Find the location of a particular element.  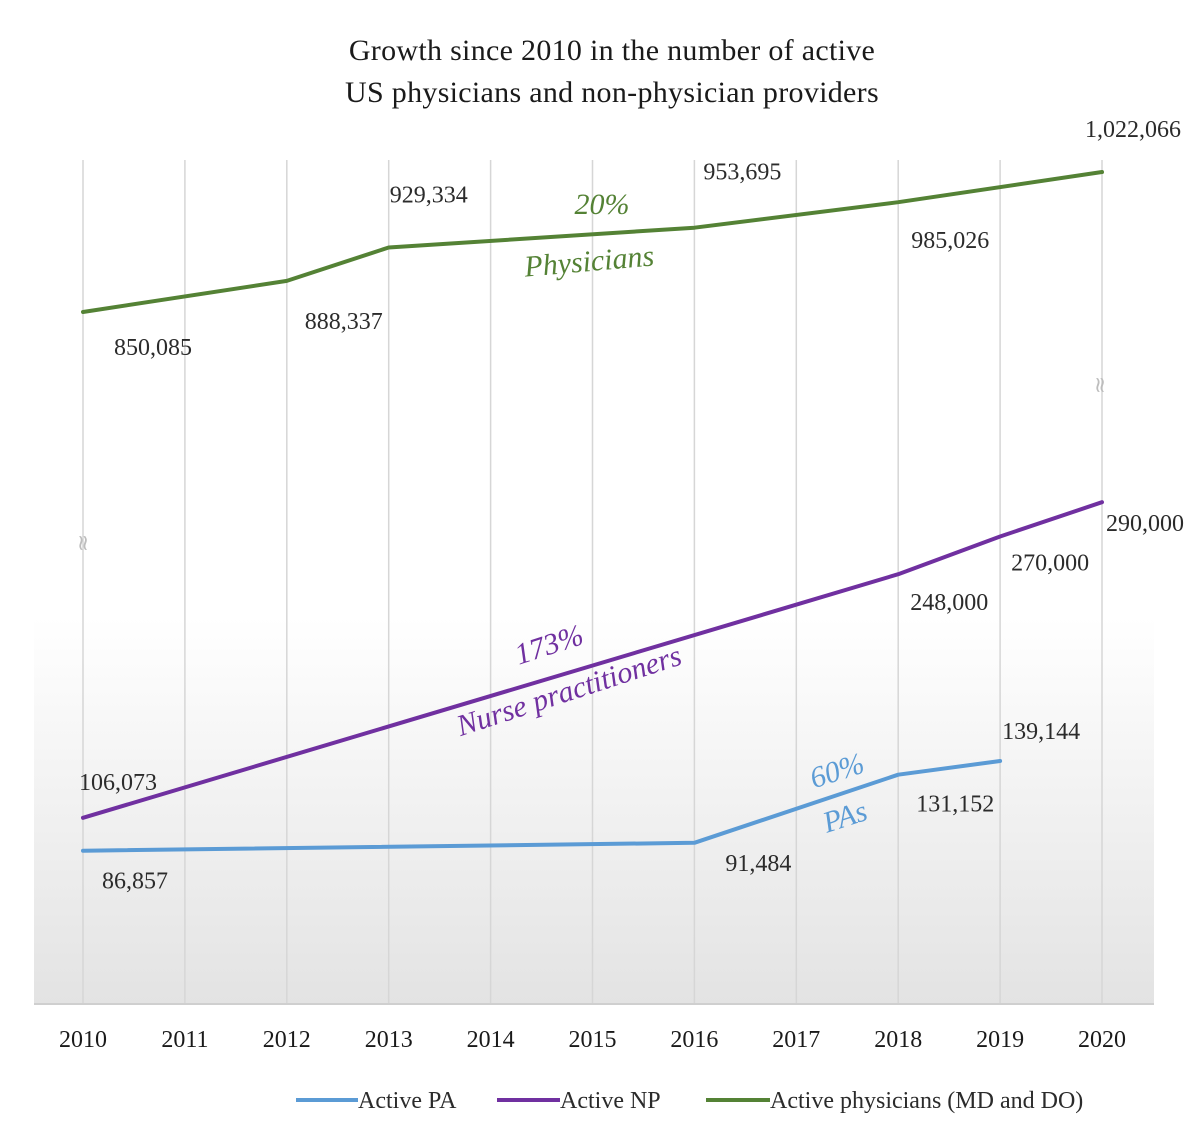

data-label-pa-2019: 139,144 is located at coordinates (1041, 732).